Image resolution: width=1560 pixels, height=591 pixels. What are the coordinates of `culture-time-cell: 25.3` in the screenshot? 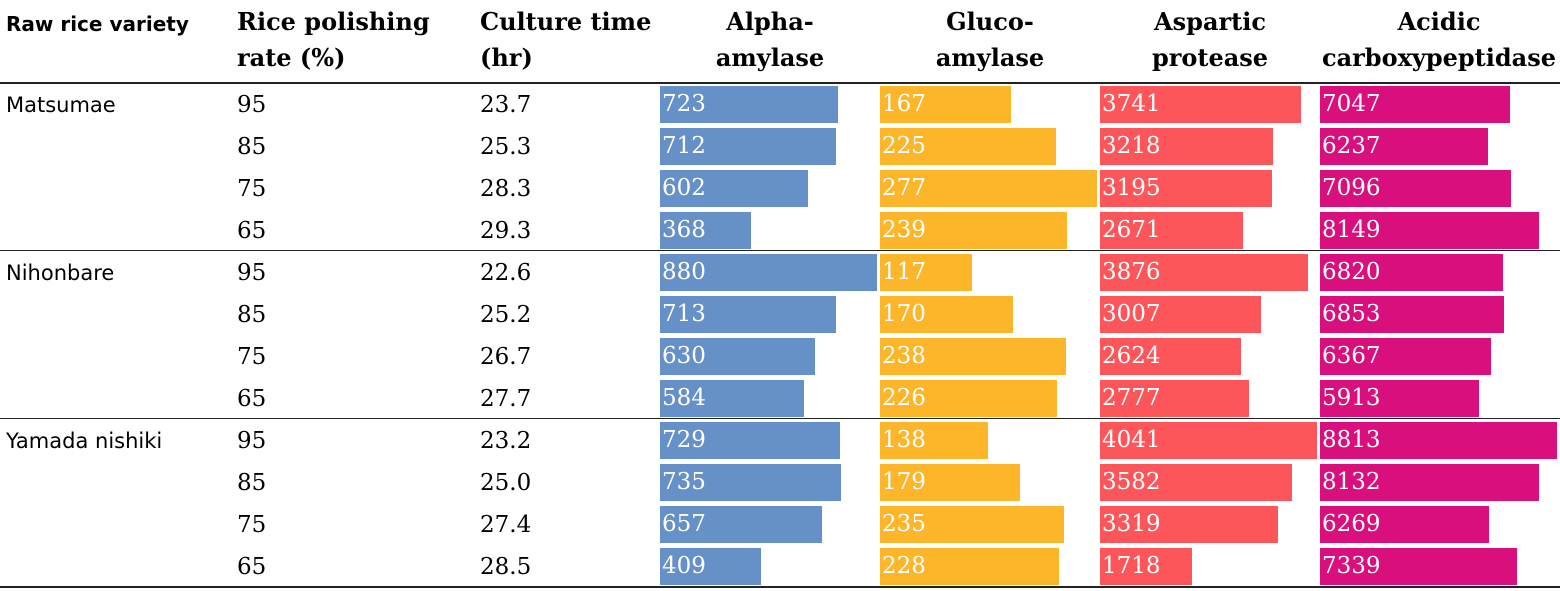 It's located at (506, 147).